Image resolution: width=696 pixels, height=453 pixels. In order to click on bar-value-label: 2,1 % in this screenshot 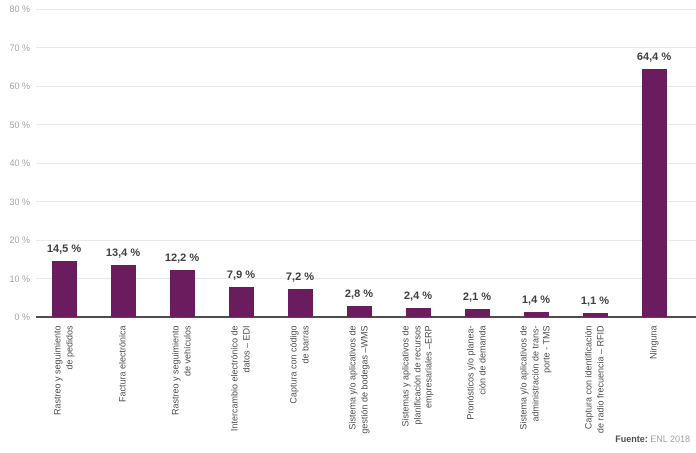, I will do `click(477, 296)`.